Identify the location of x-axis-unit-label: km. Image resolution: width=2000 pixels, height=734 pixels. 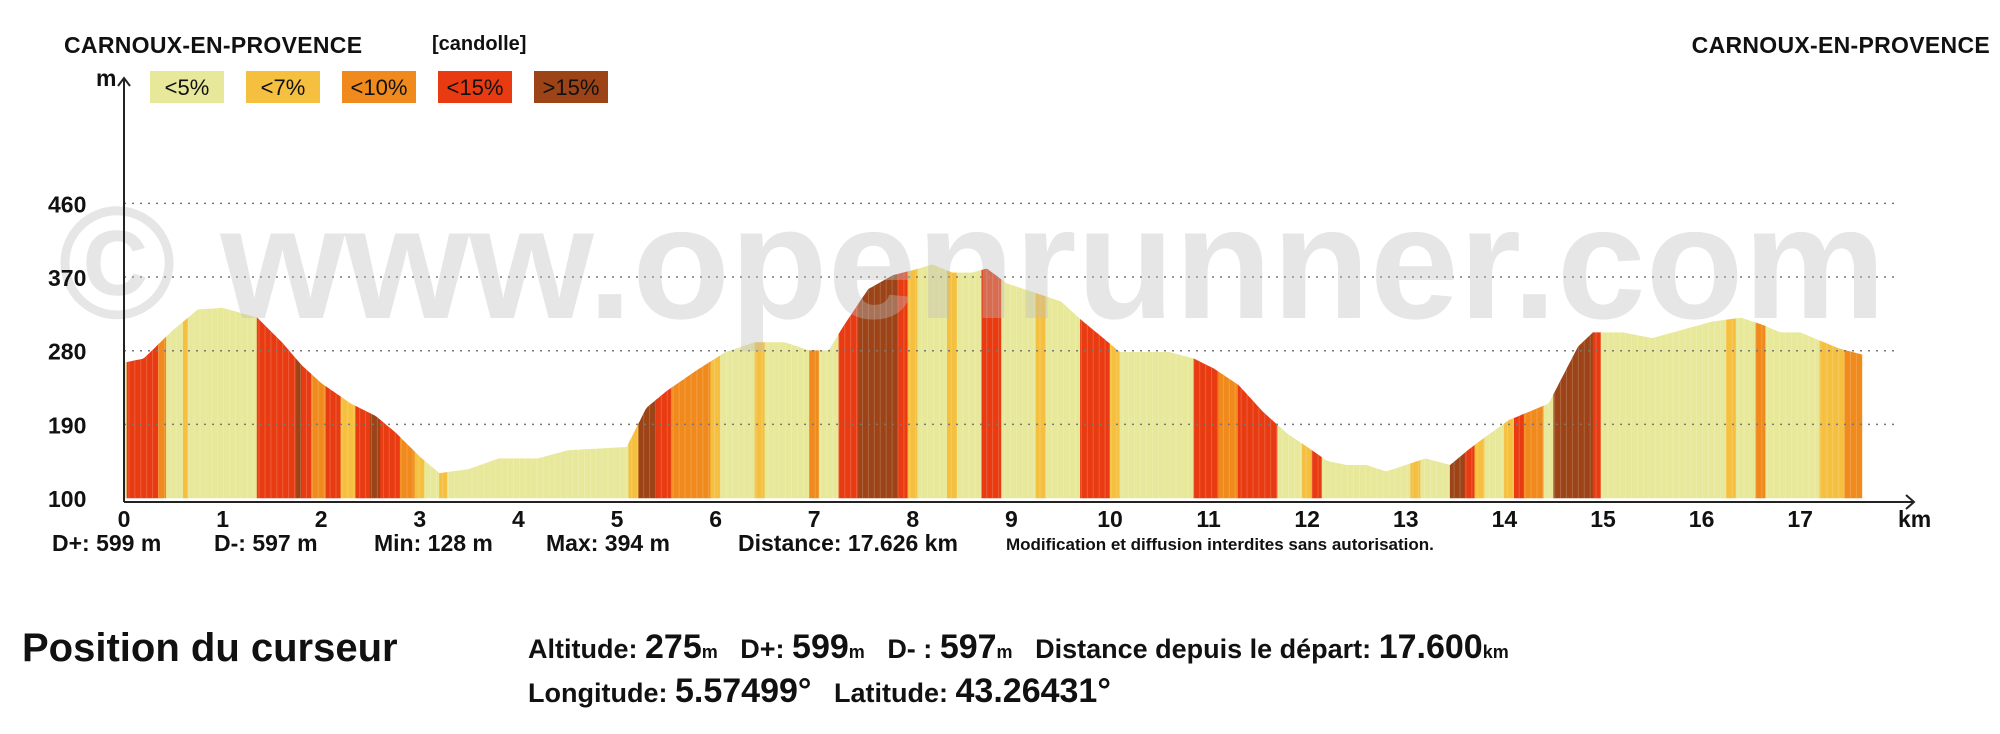
(1914, 519).